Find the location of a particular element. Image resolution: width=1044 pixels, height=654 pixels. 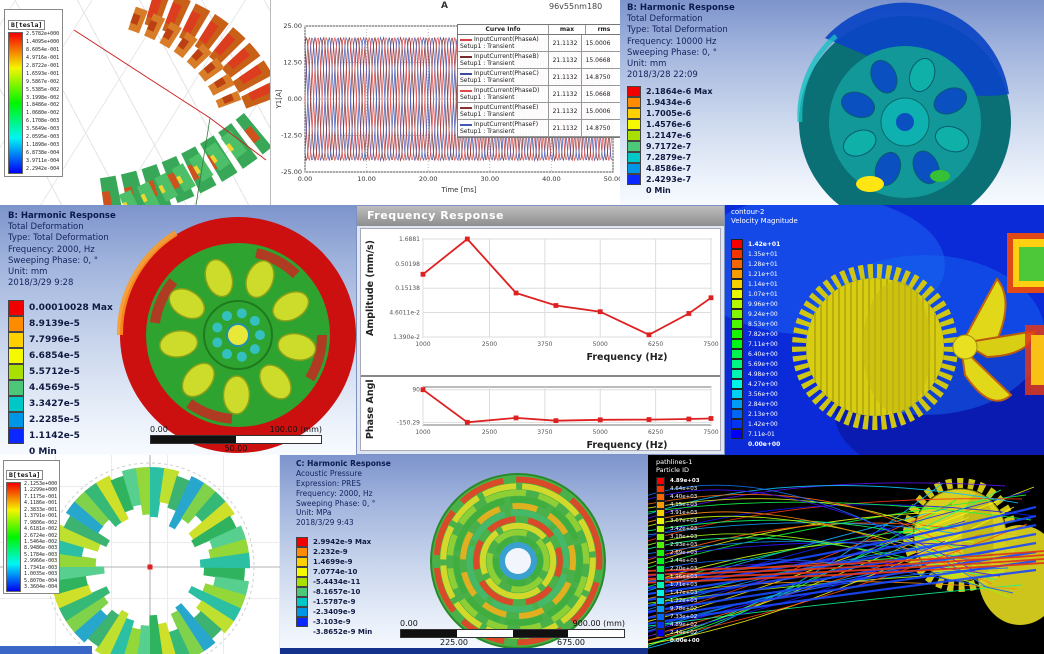

legend-row: -3.103e-9 is located at coordinates (334, 622).